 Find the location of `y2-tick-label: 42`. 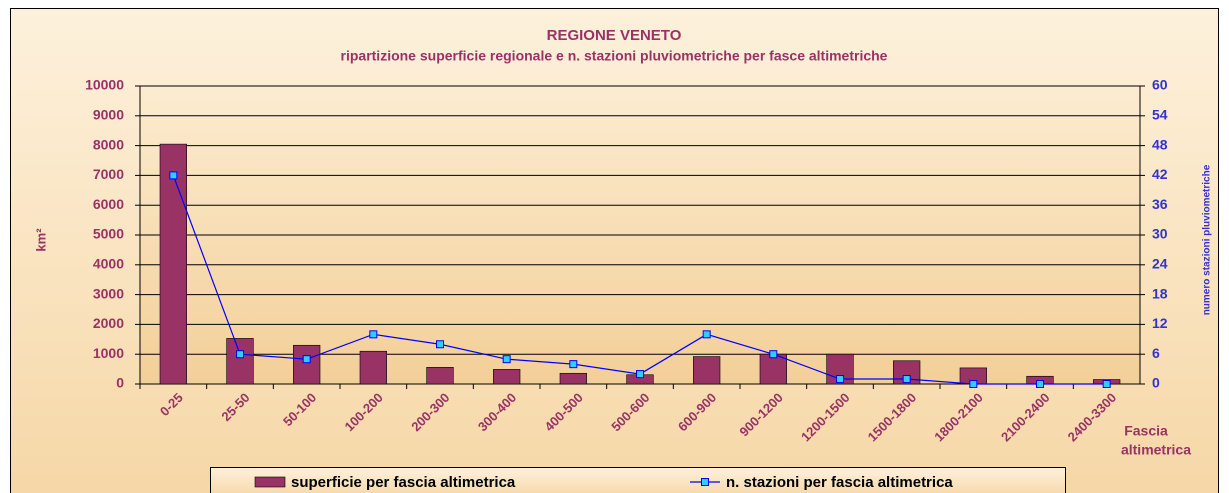

y2-tick-label: 42 is located at coordinates (1160, 174).